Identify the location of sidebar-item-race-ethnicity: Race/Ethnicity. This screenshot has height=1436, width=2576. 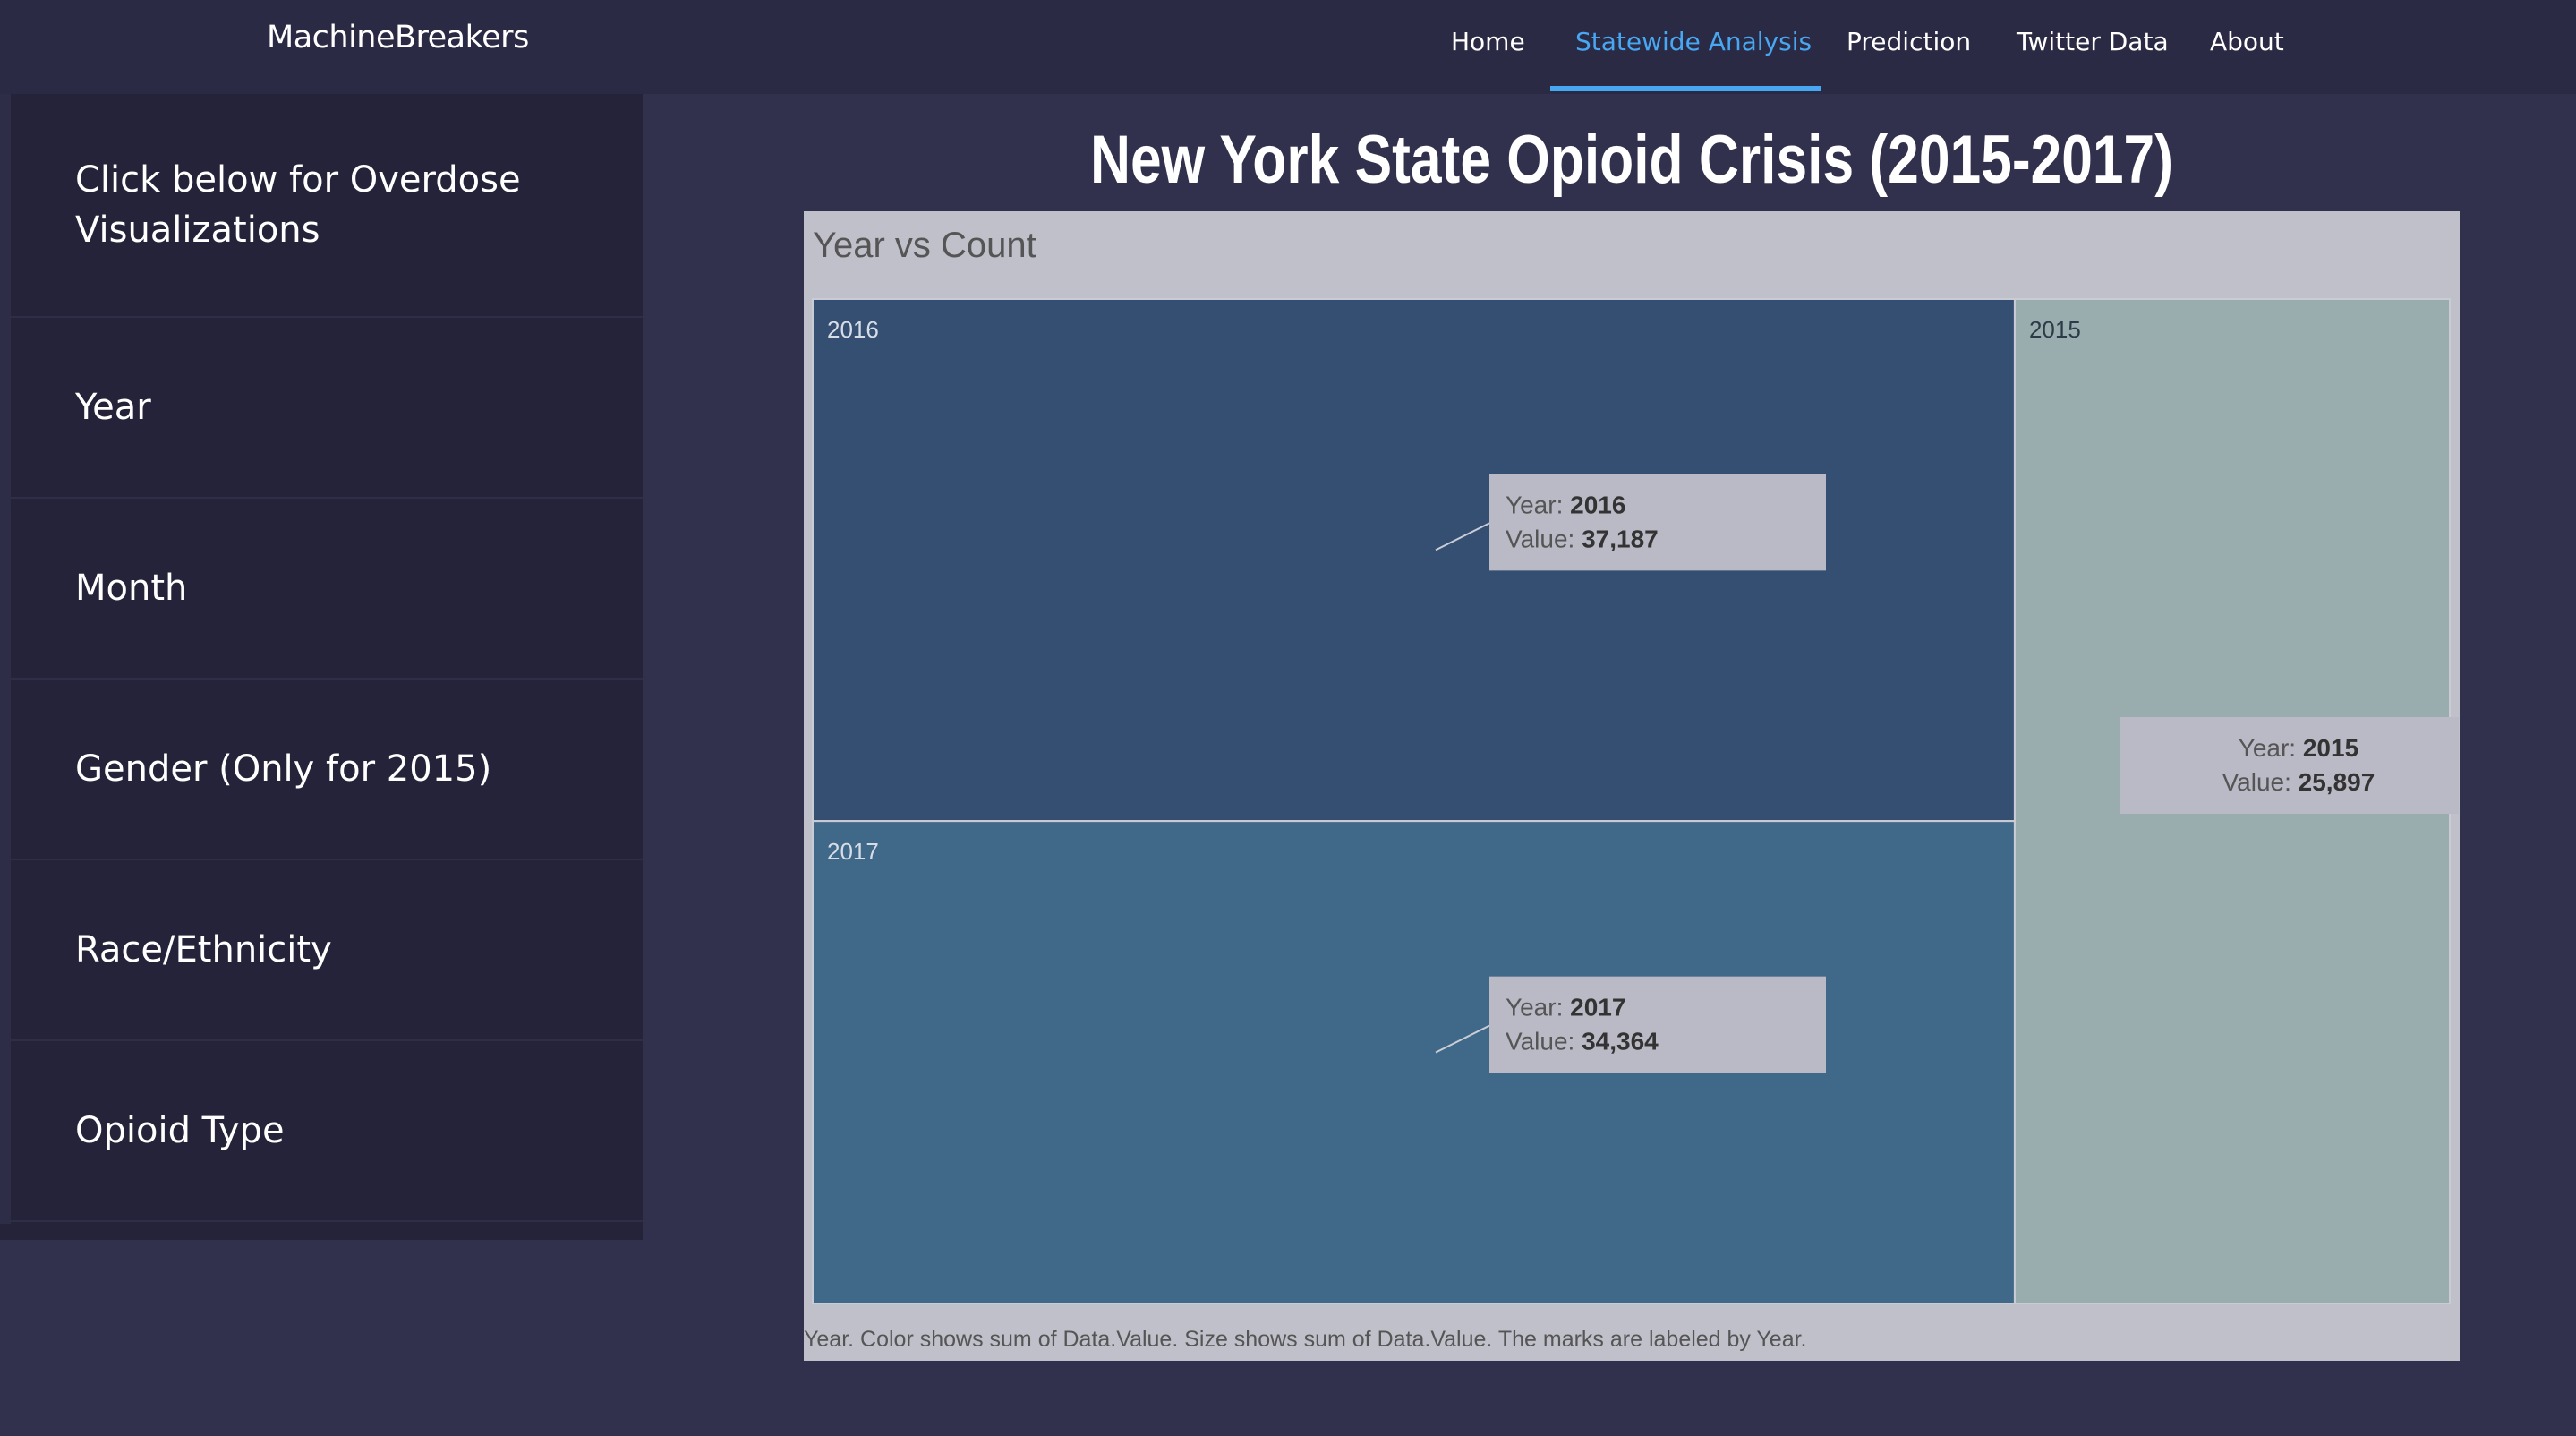
(327, 950).